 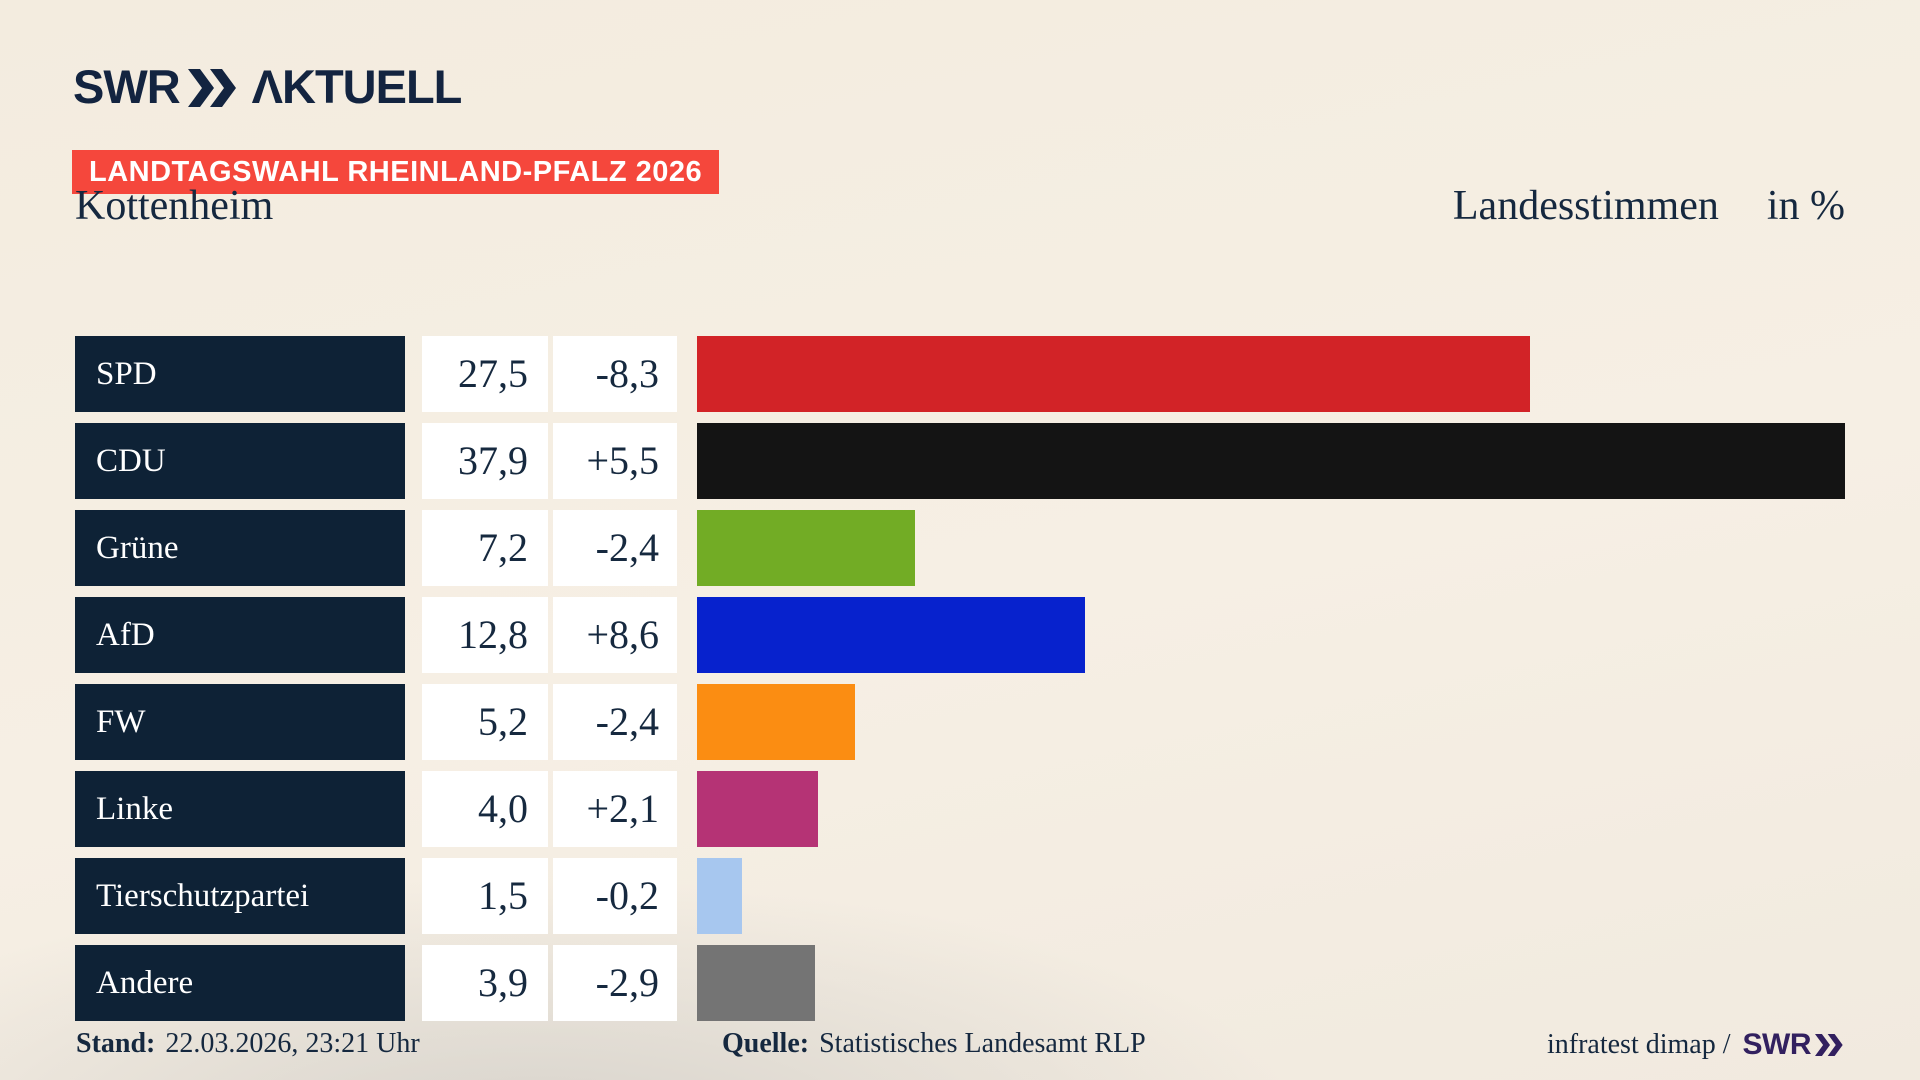 I want to click on stand-label: Stand:, so click(x=116, y=1043).